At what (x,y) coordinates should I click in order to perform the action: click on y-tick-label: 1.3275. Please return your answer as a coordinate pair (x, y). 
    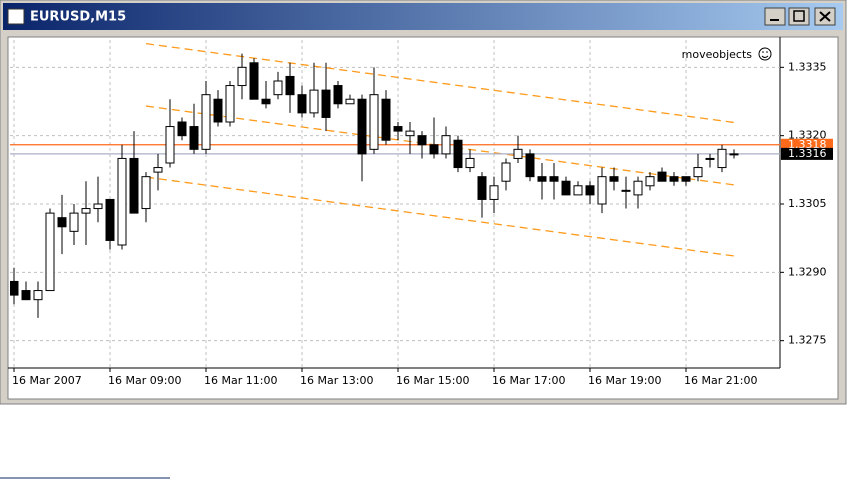
    Looking at the image, I should click on (807, 340).